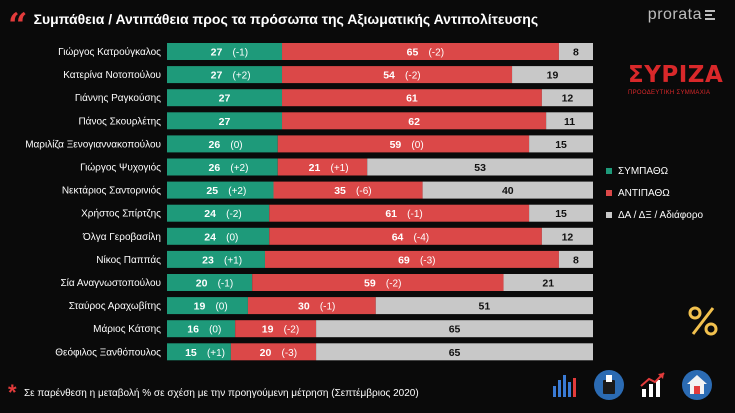  Describe the element at coordinates (508, 191) in the screenshot. I see `data-label: 40` at that location.